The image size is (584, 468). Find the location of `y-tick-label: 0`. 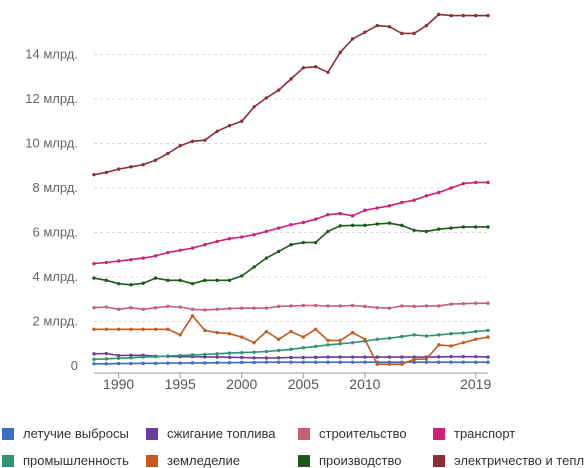

y-tick-label: 0 is located at coordinates (74, 365).